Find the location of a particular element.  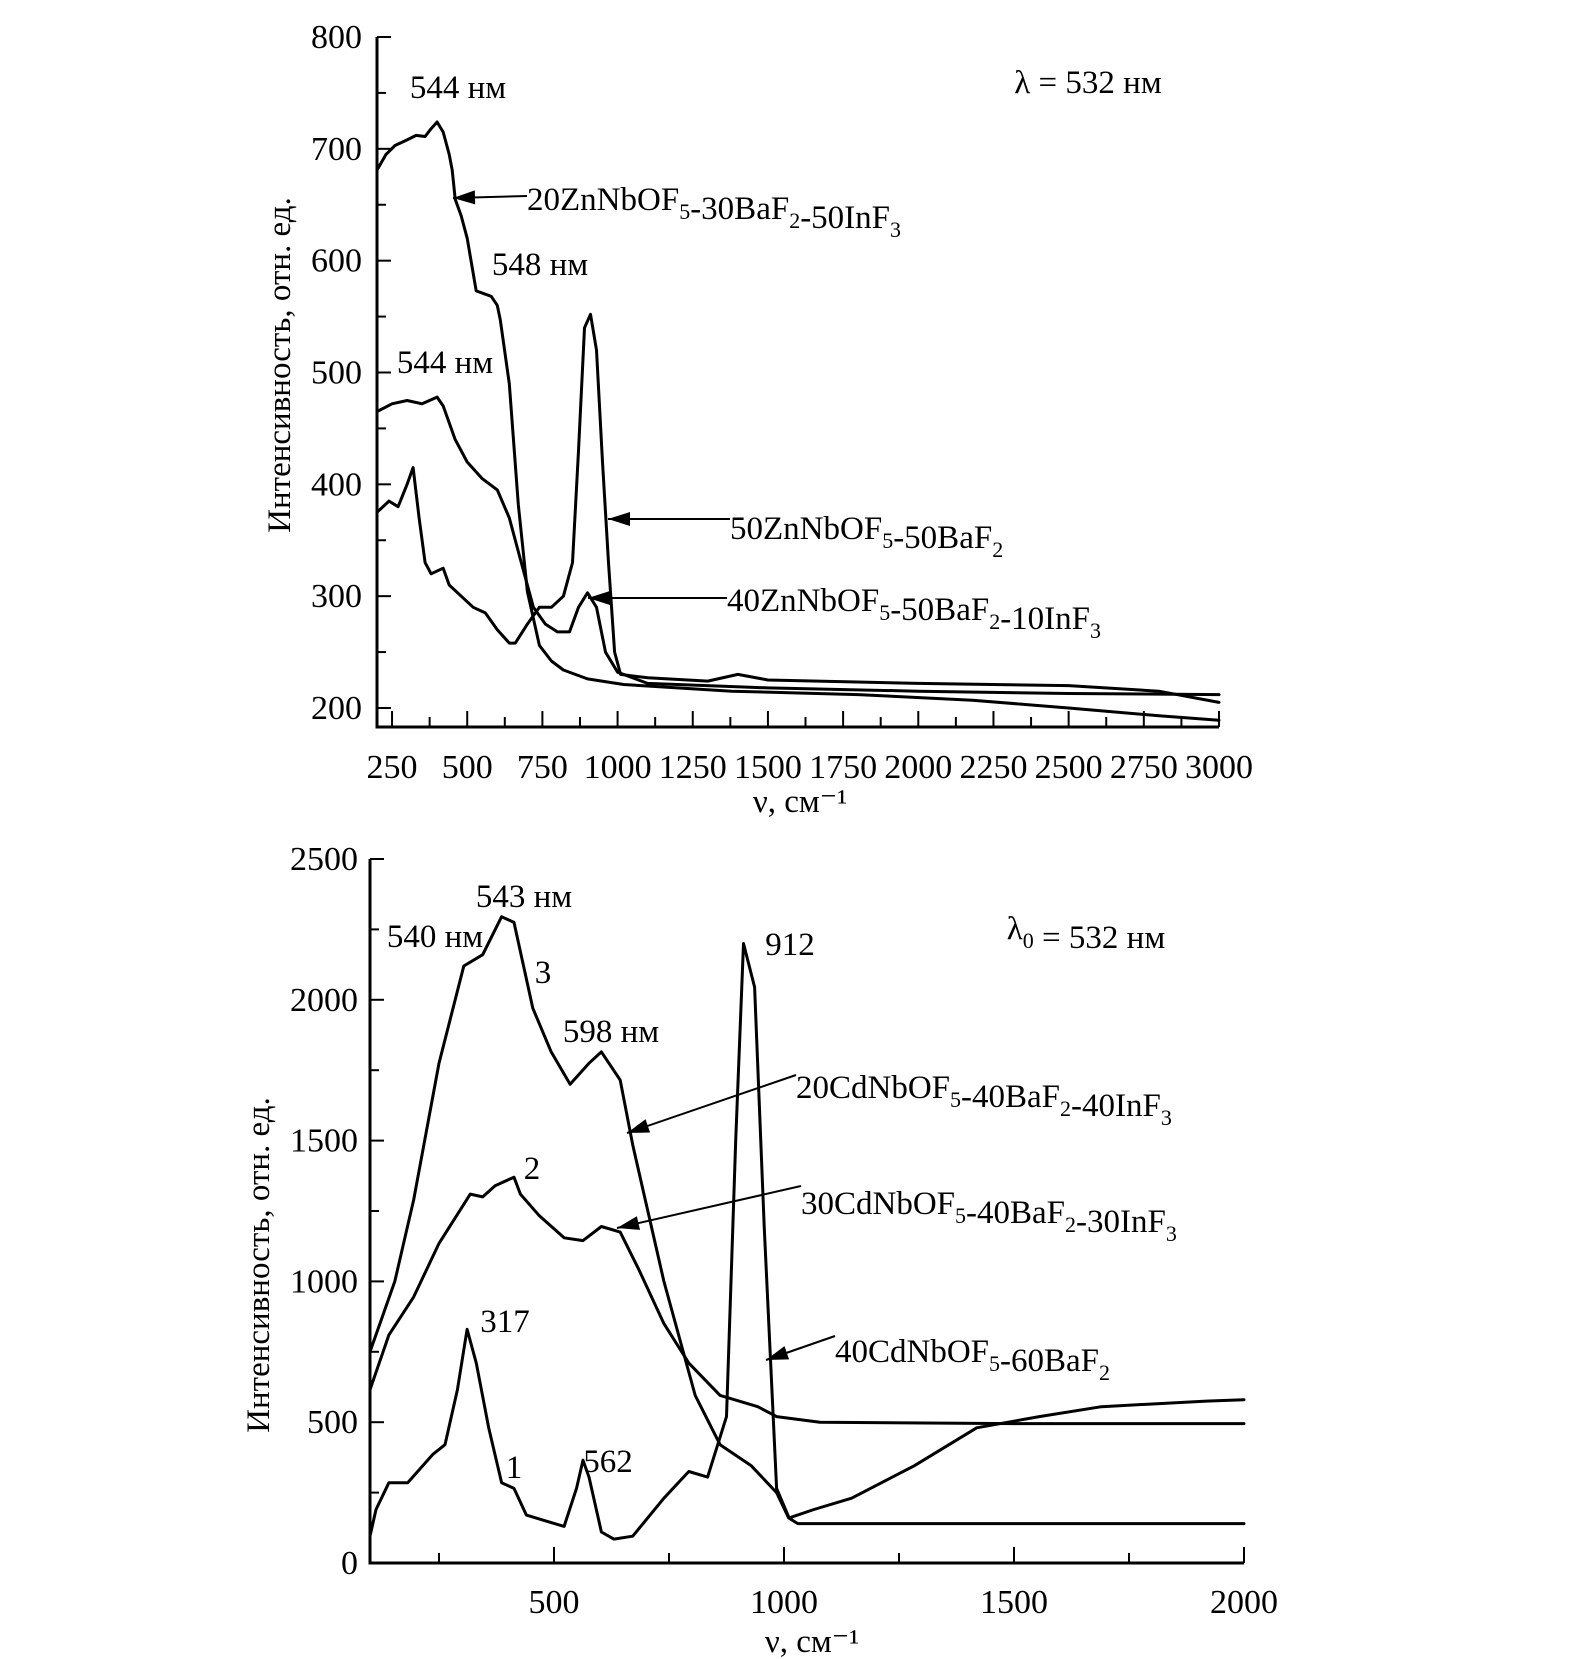

text-span: -40BaF is located at coordinates (1015, 1213).